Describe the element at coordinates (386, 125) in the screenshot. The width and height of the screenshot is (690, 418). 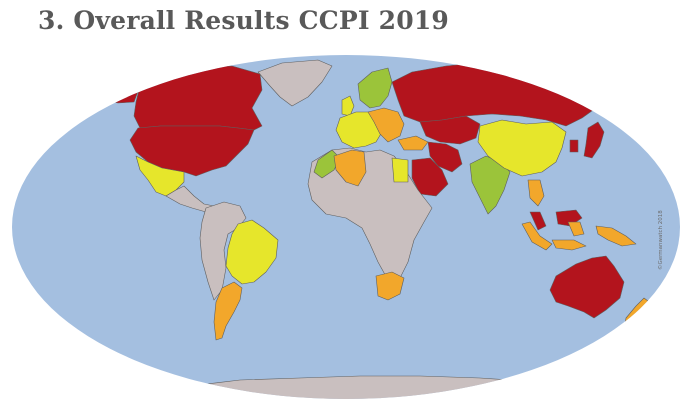
I see `region-central-europe` at that location.